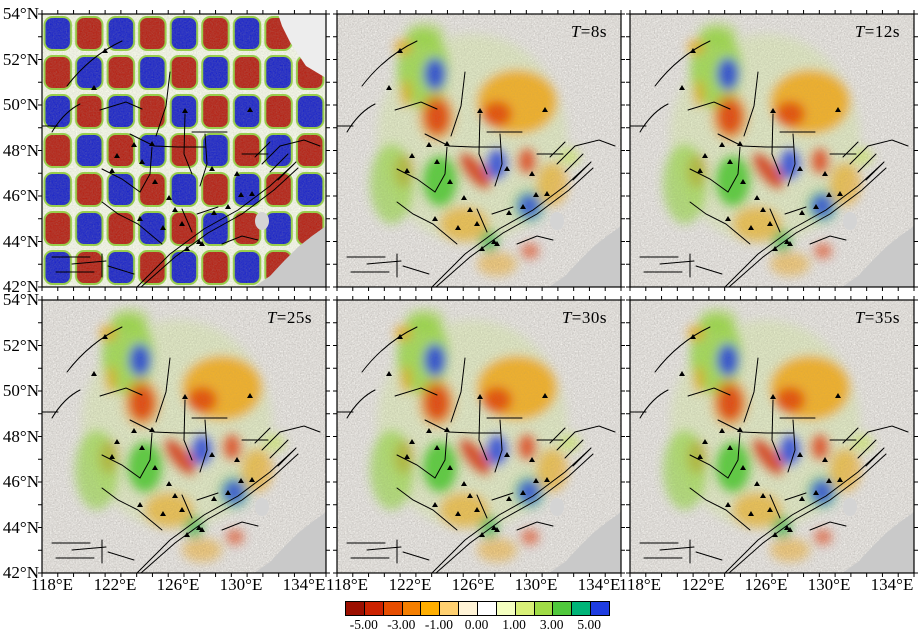  I want to click on colorbar-labels: -5.00 -3.00 -1.00 0.00 1.00 3.00 5.00, so click(476, 625).